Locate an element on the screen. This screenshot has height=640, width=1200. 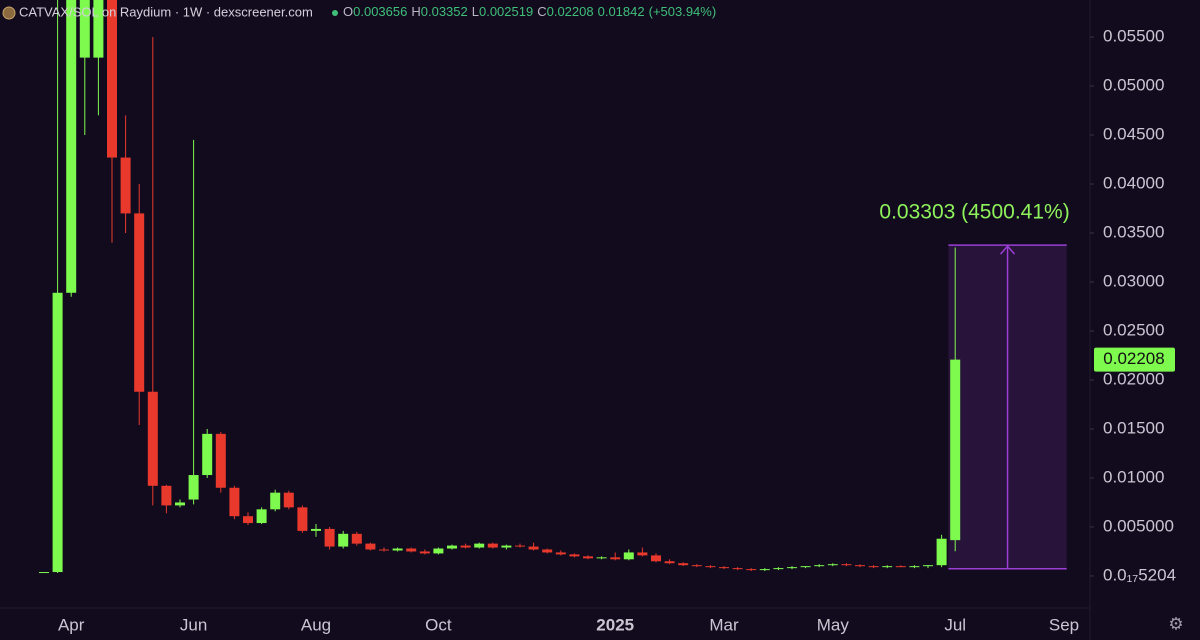
y-tick-label: 0.05500 is located at coordinates (1133, 36).